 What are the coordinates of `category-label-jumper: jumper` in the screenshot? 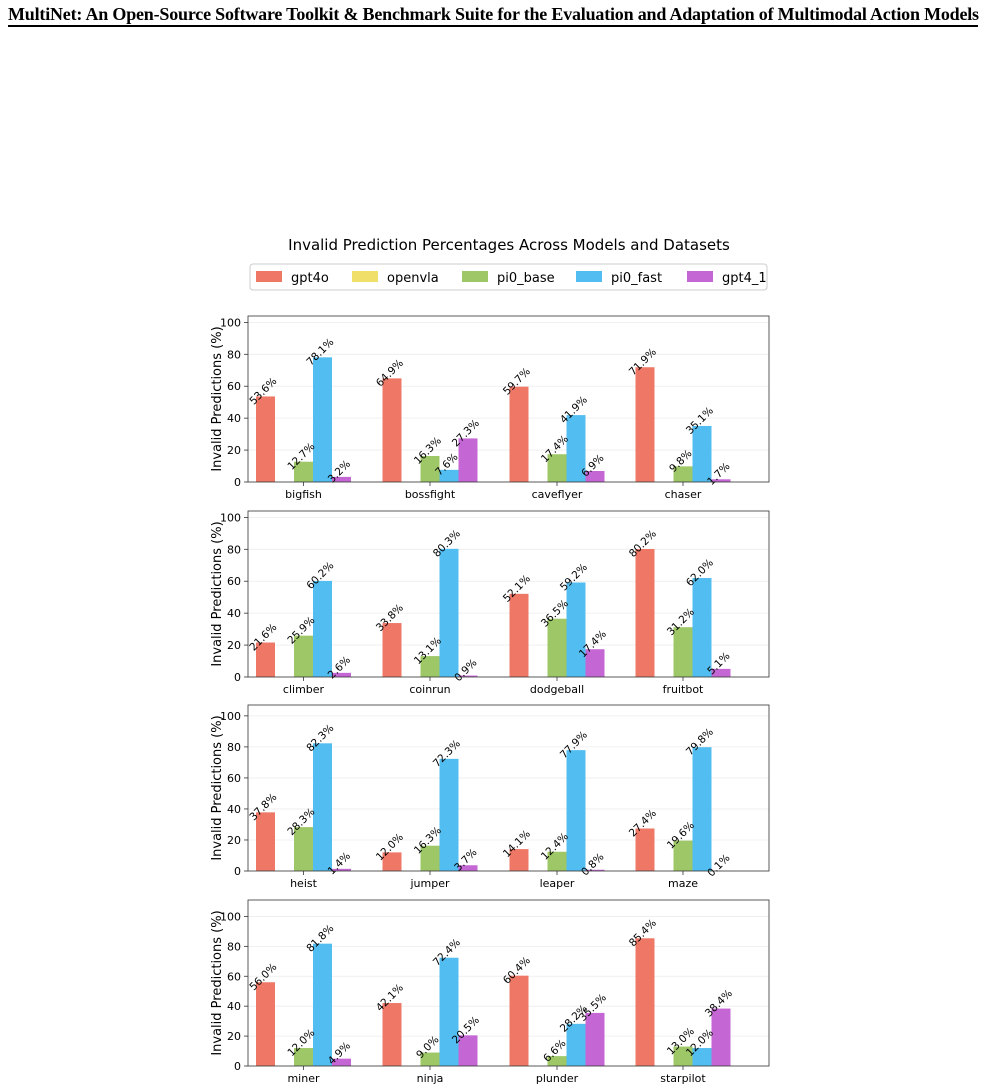 It's located at (429, 883).